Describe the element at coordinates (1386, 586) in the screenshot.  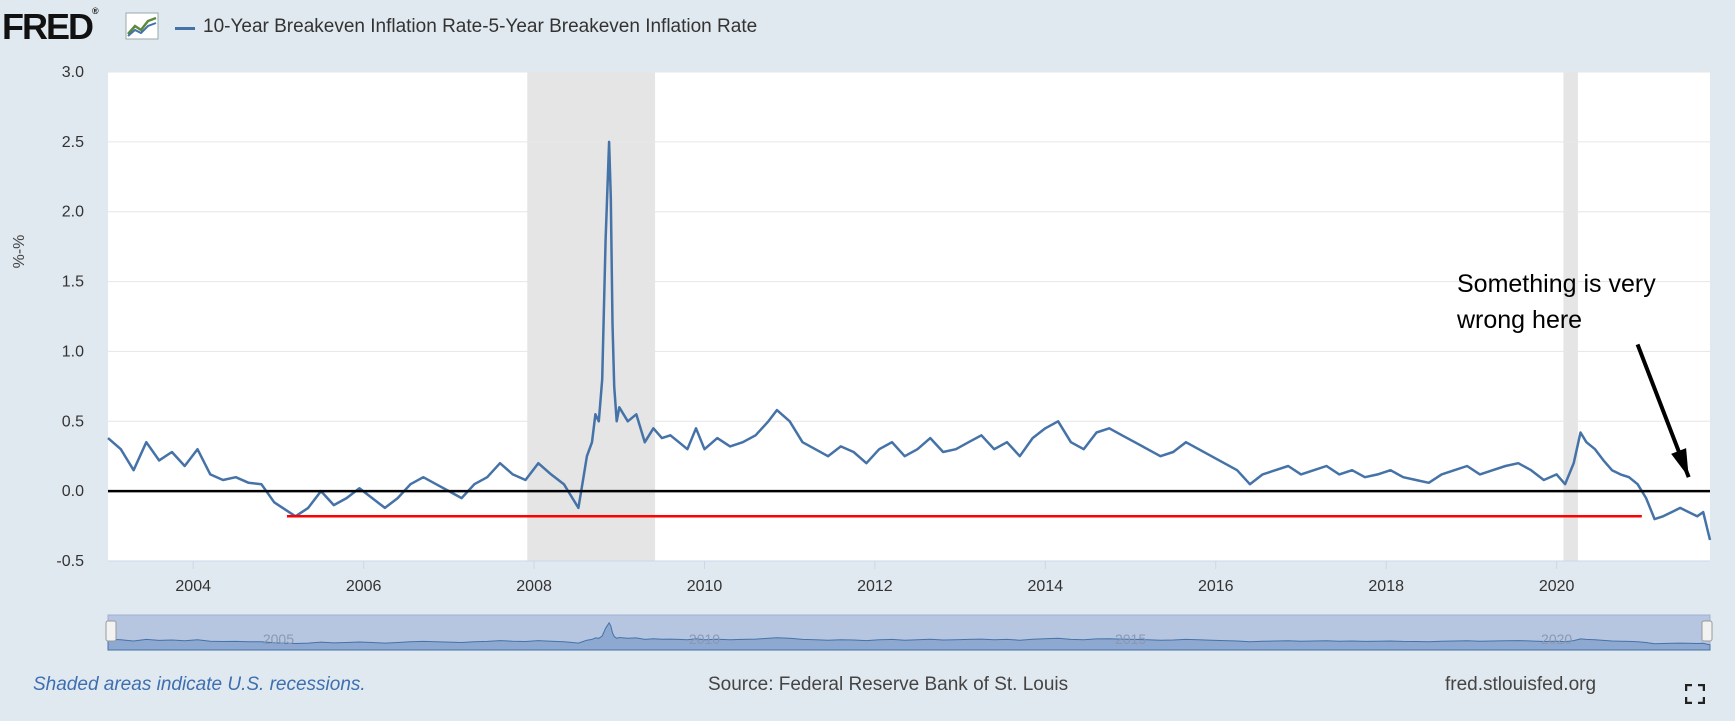
I see `x-tick-label: 2018` at that location.